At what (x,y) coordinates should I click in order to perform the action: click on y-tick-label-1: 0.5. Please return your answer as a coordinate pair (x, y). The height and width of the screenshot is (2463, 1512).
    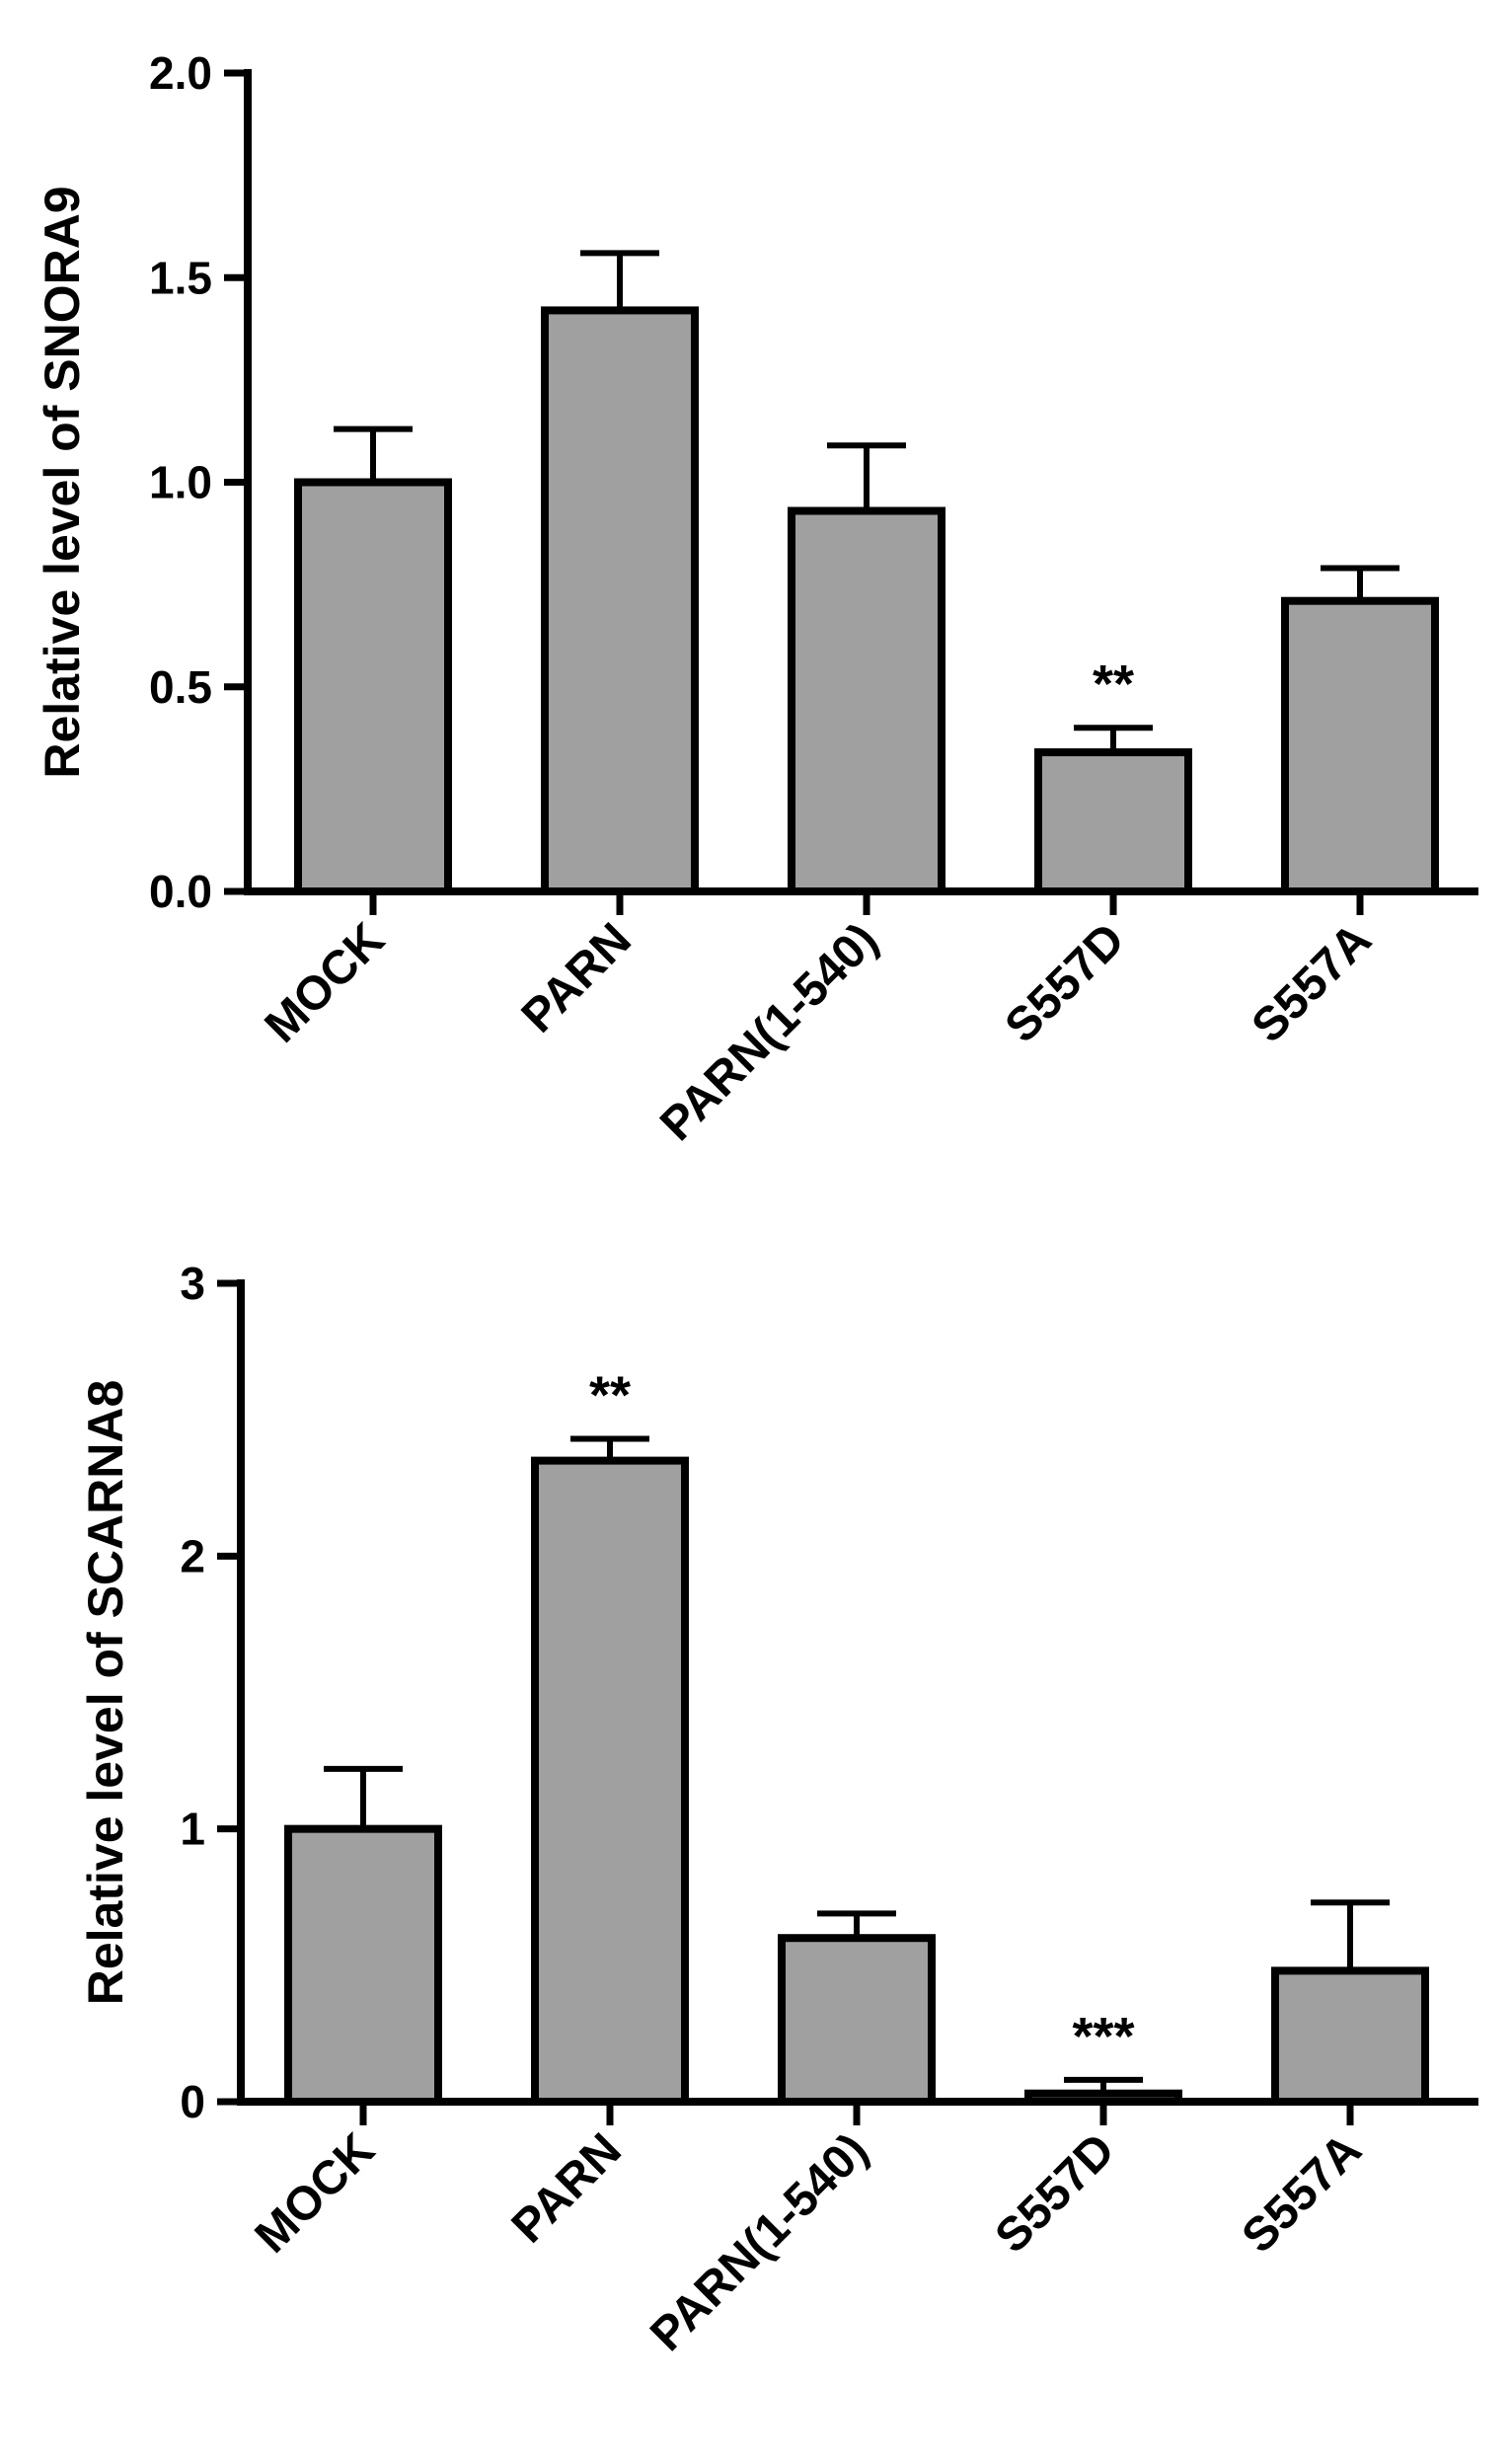
    Looking at the image, I should click on (181, 687).